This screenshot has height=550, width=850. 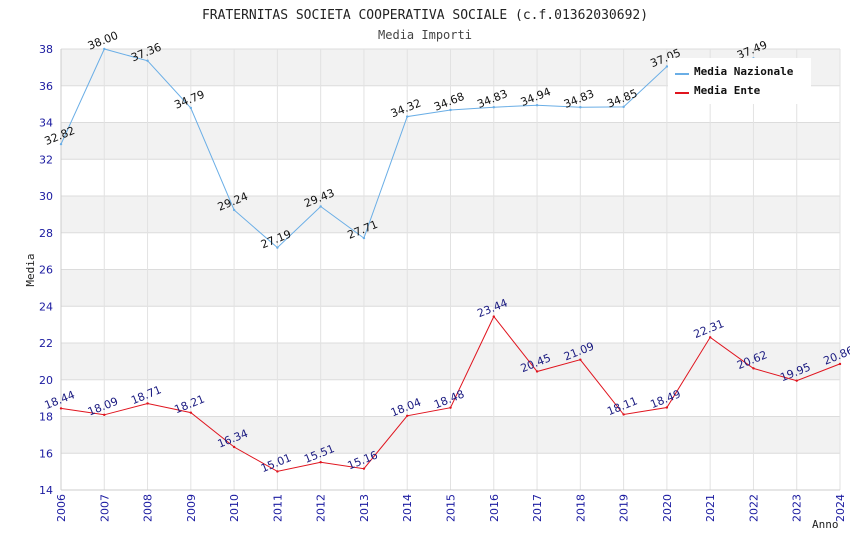 I want to click on y-tick-label: 18, so click(x=46, y=417).